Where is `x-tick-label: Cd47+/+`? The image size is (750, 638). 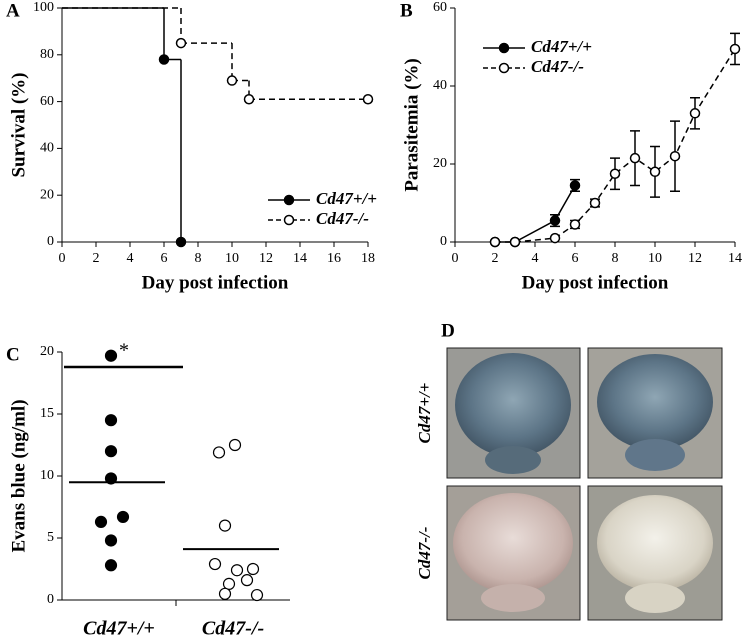
x-tick-label: Cd47+/+ is located at coordinates (119, 628).